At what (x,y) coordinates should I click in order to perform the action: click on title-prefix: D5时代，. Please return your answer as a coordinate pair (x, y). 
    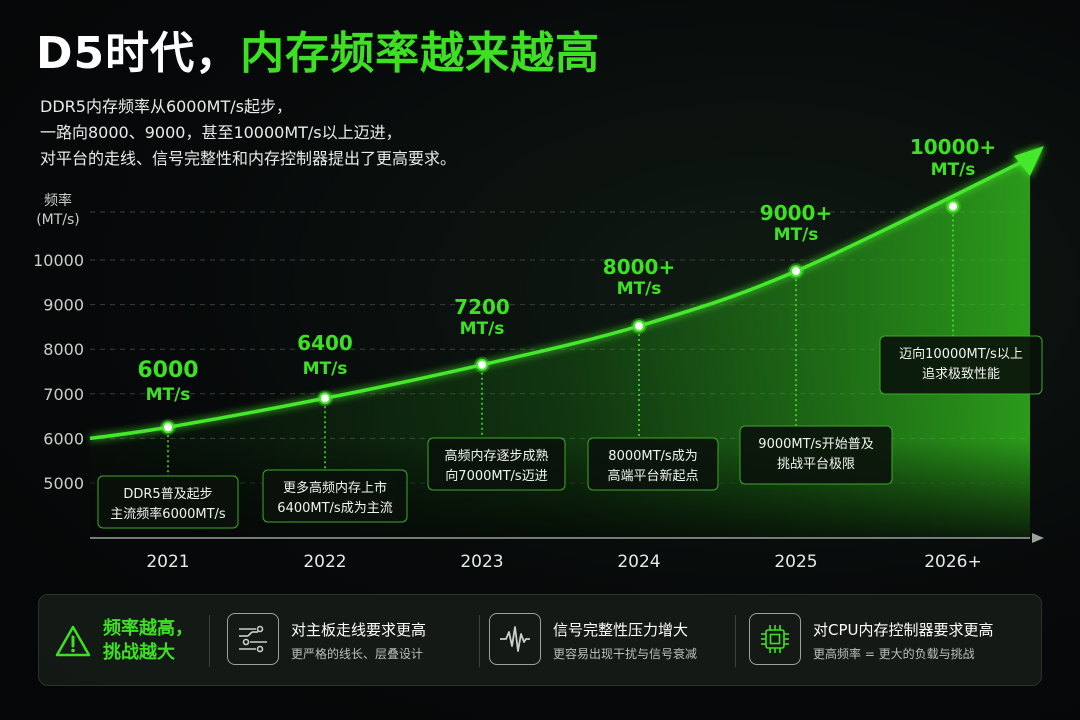
    Looking at the image, I should click on (138, 53).